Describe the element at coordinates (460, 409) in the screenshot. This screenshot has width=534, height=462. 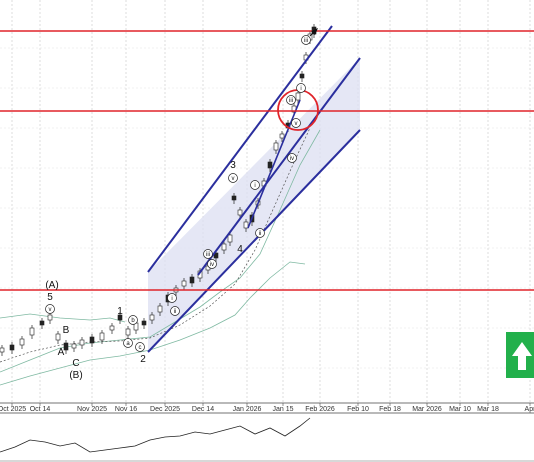
I see `x-tick-label: Mar 10` at that location.